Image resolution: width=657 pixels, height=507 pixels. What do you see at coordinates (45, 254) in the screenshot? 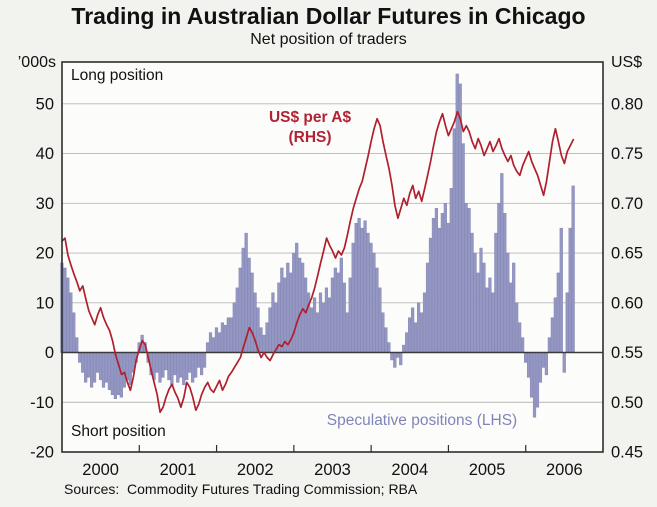
I see `left-axis-tick-label: 20` at bounding box center [45, 254].